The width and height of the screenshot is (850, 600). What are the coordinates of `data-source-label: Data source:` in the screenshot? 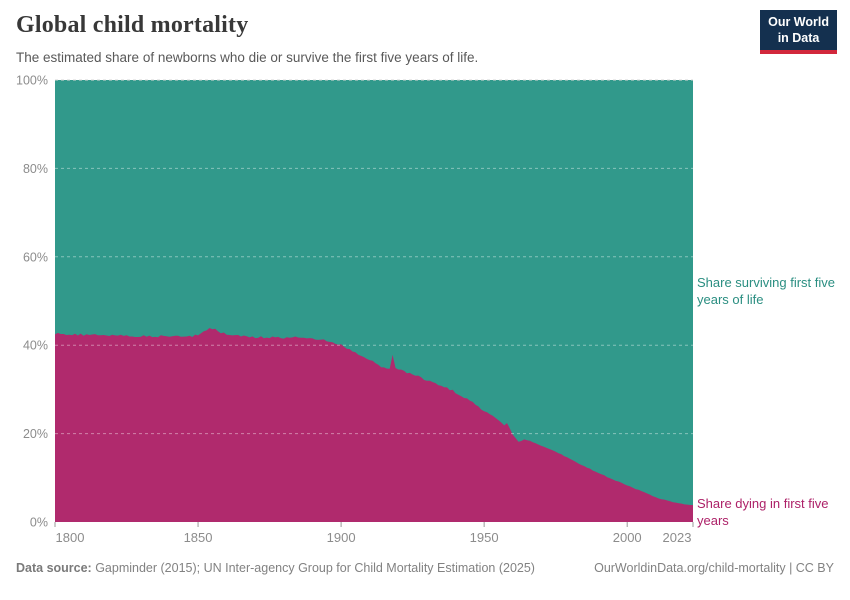 It's located at (54, 568).